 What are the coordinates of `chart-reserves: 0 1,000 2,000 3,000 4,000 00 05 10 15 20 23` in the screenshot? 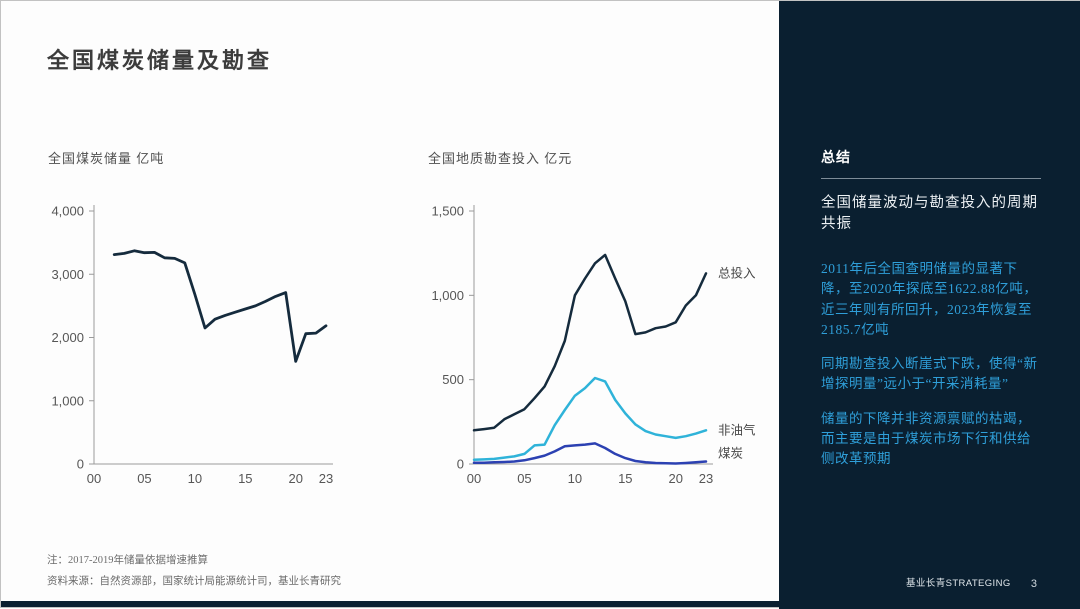 It's located at (192, 345).